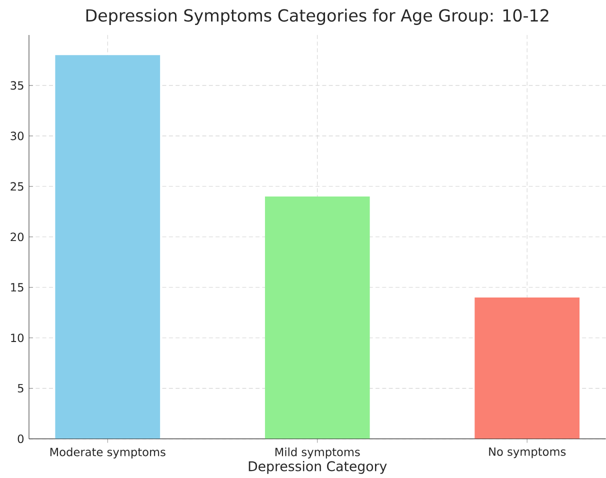 Image resolution: width=606 pixels, height=478 pixels. I want to click on y-tick-label: 0, so click(21, 438).